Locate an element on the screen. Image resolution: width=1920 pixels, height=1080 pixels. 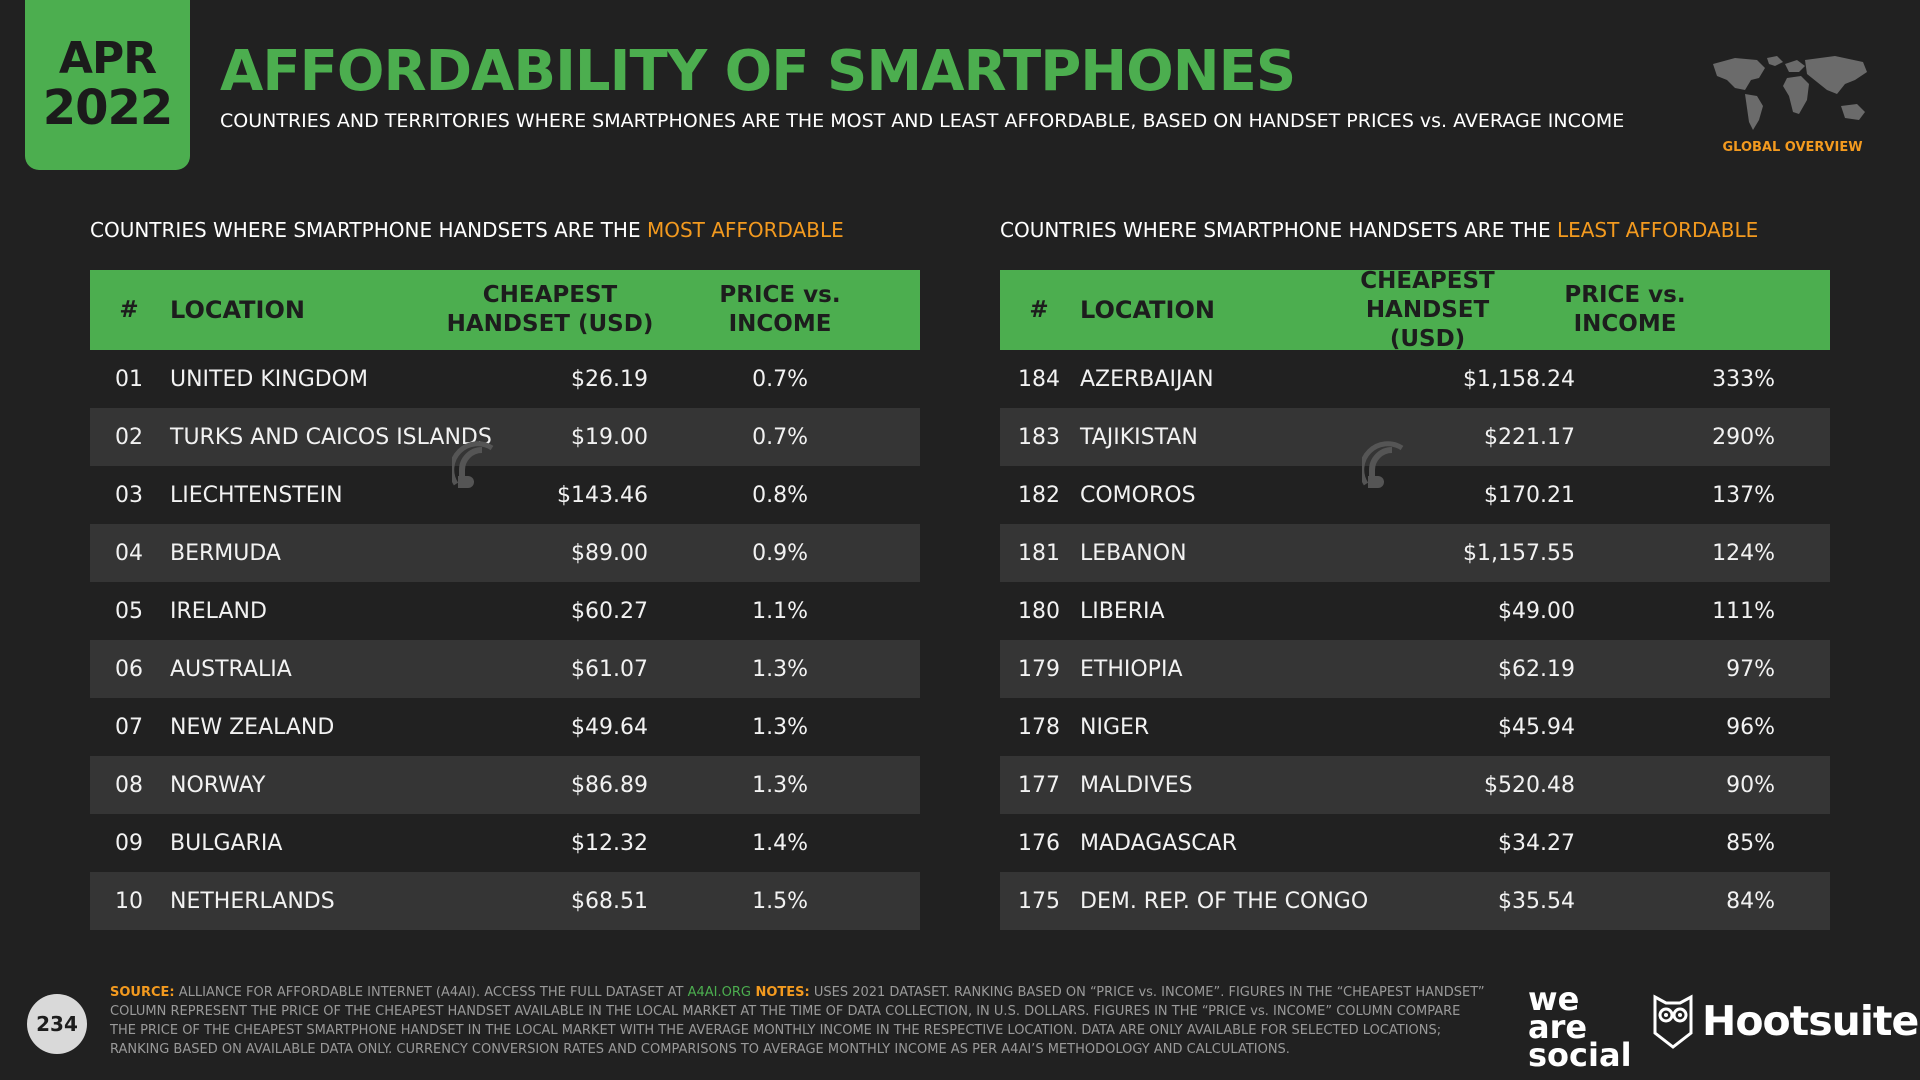
column-header-ratio-line1: PRICE vs. is located at coordinates (1625, 295).